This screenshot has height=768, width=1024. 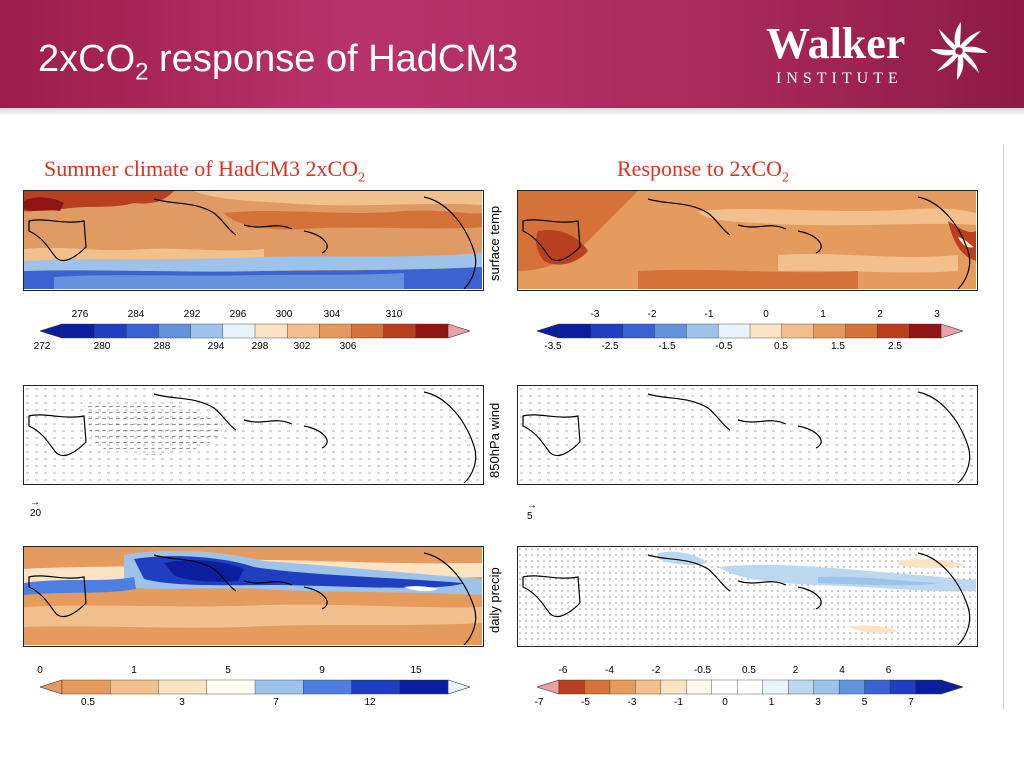 I want to click on header-bar, so click(x=512, y=54).